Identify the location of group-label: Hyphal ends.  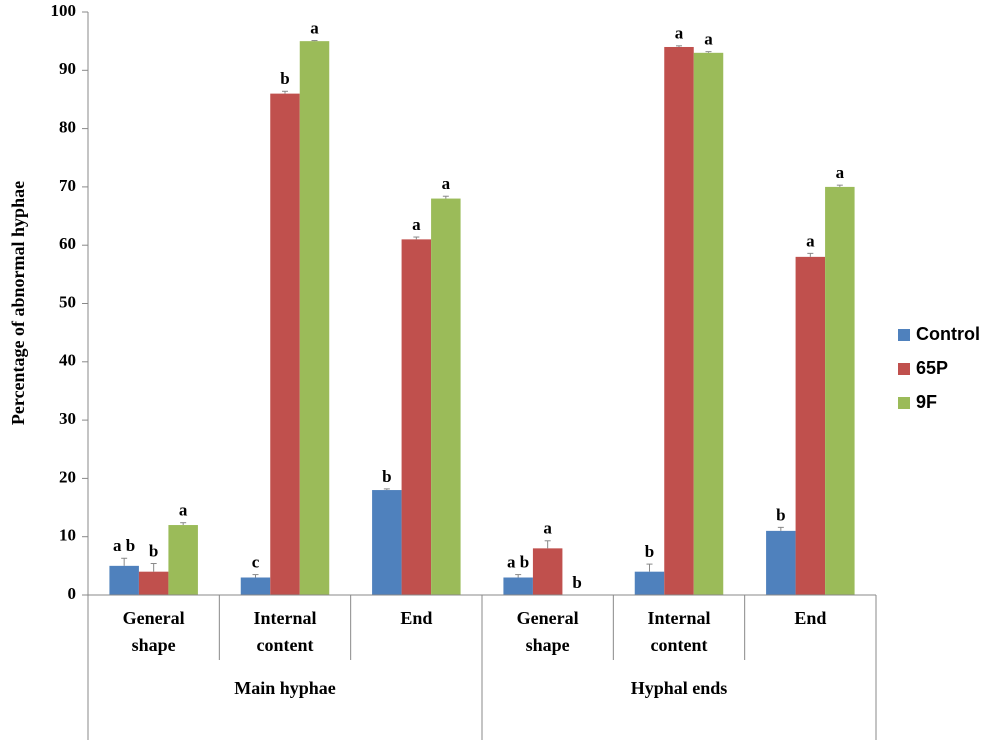
(679, 688).